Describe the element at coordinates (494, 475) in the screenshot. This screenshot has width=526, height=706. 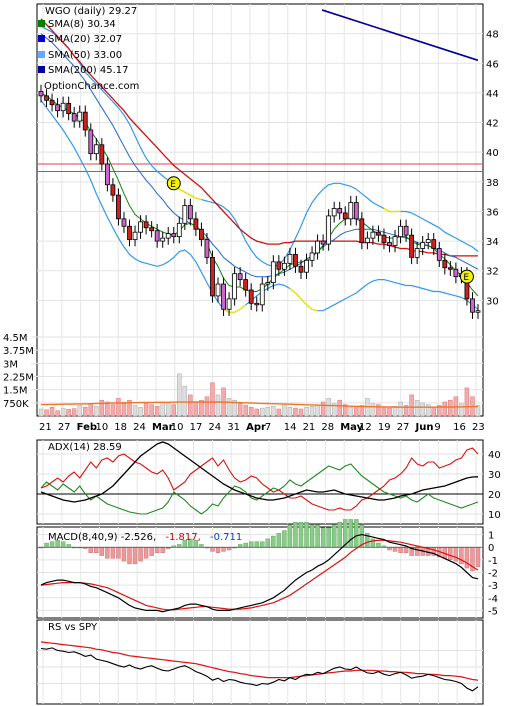
I see `adx-tick-label: 30` at that location.